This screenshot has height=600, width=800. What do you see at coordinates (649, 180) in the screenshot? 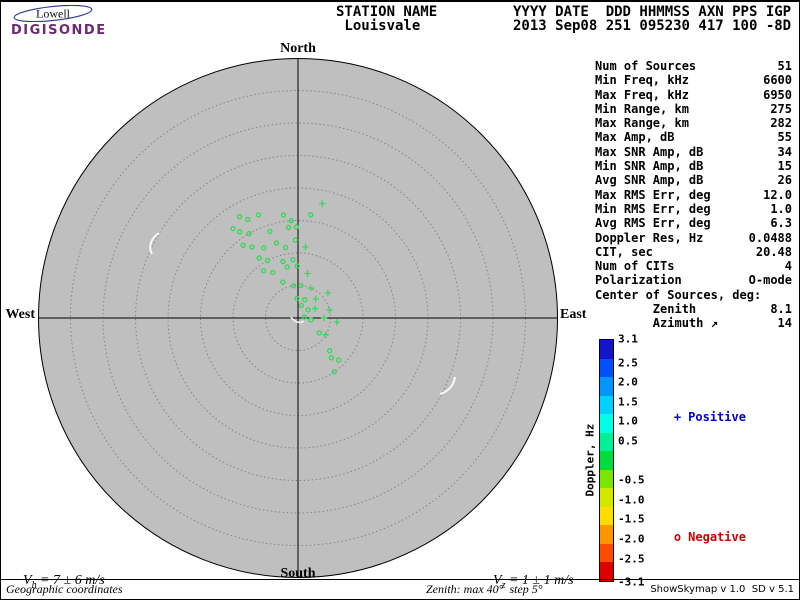
I see `stat-label: Avg SNR Amp, dB` at bounding box center [649, 180].